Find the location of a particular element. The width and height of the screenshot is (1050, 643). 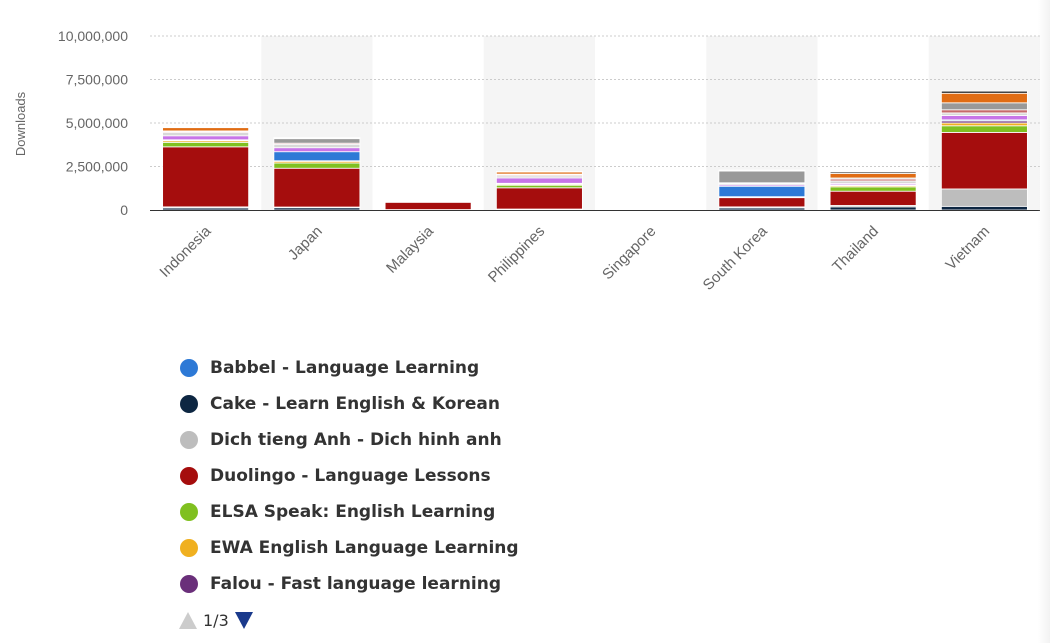

legend-label: Duolingo - Language Lessons is located at coordinates (350, 476).